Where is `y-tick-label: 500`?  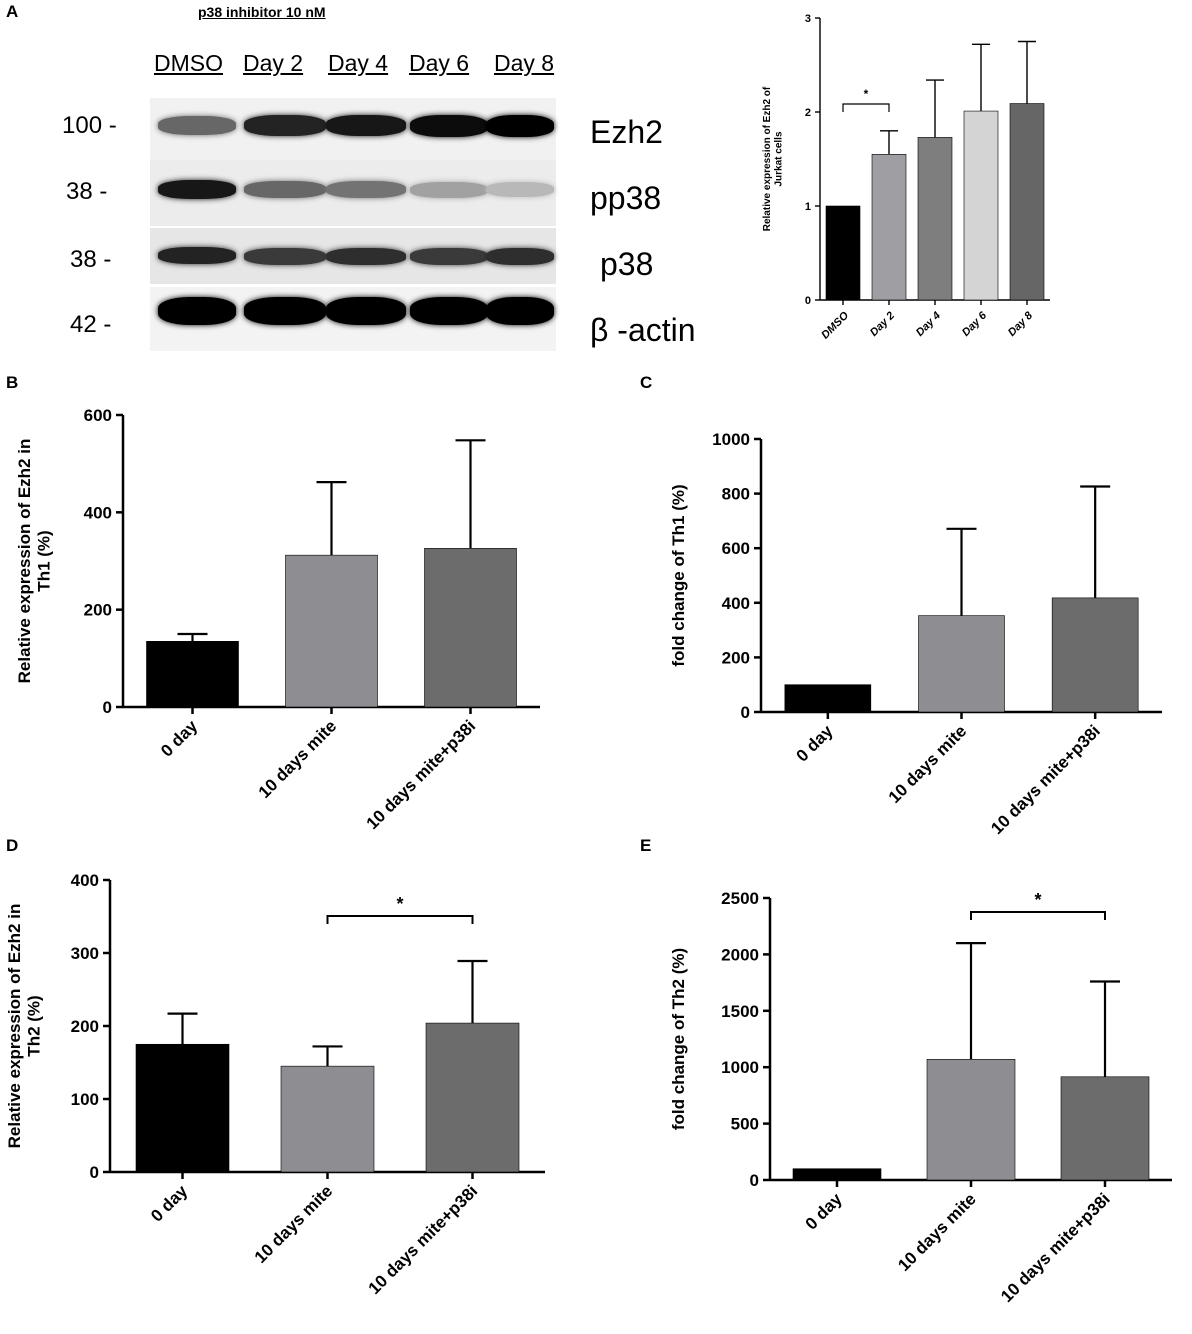 y-tick-label: 500 is located at coordinates (745, 1124).